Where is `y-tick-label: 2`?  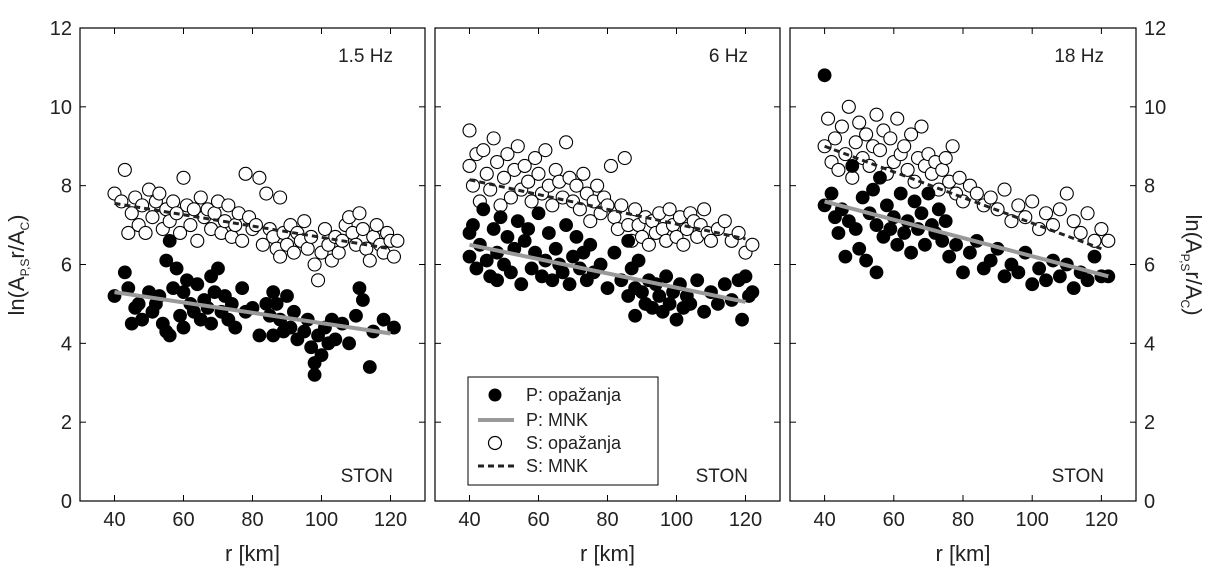 y-tick-label: 2 is located at coordinates (66, 423).